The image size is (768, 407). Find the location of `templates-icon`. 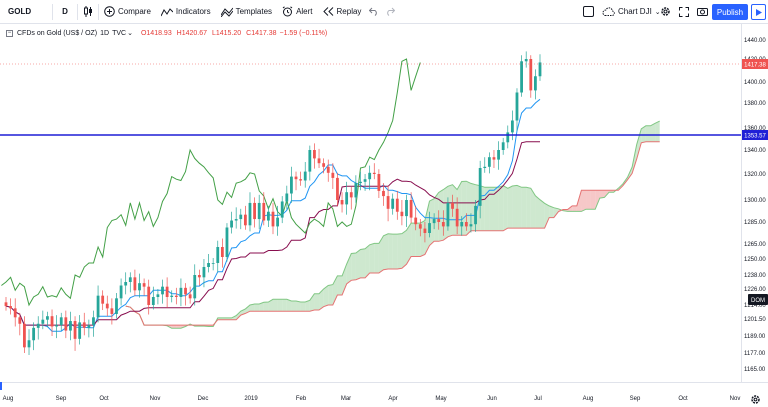

templates-icon is located at coordinates (226, 12).